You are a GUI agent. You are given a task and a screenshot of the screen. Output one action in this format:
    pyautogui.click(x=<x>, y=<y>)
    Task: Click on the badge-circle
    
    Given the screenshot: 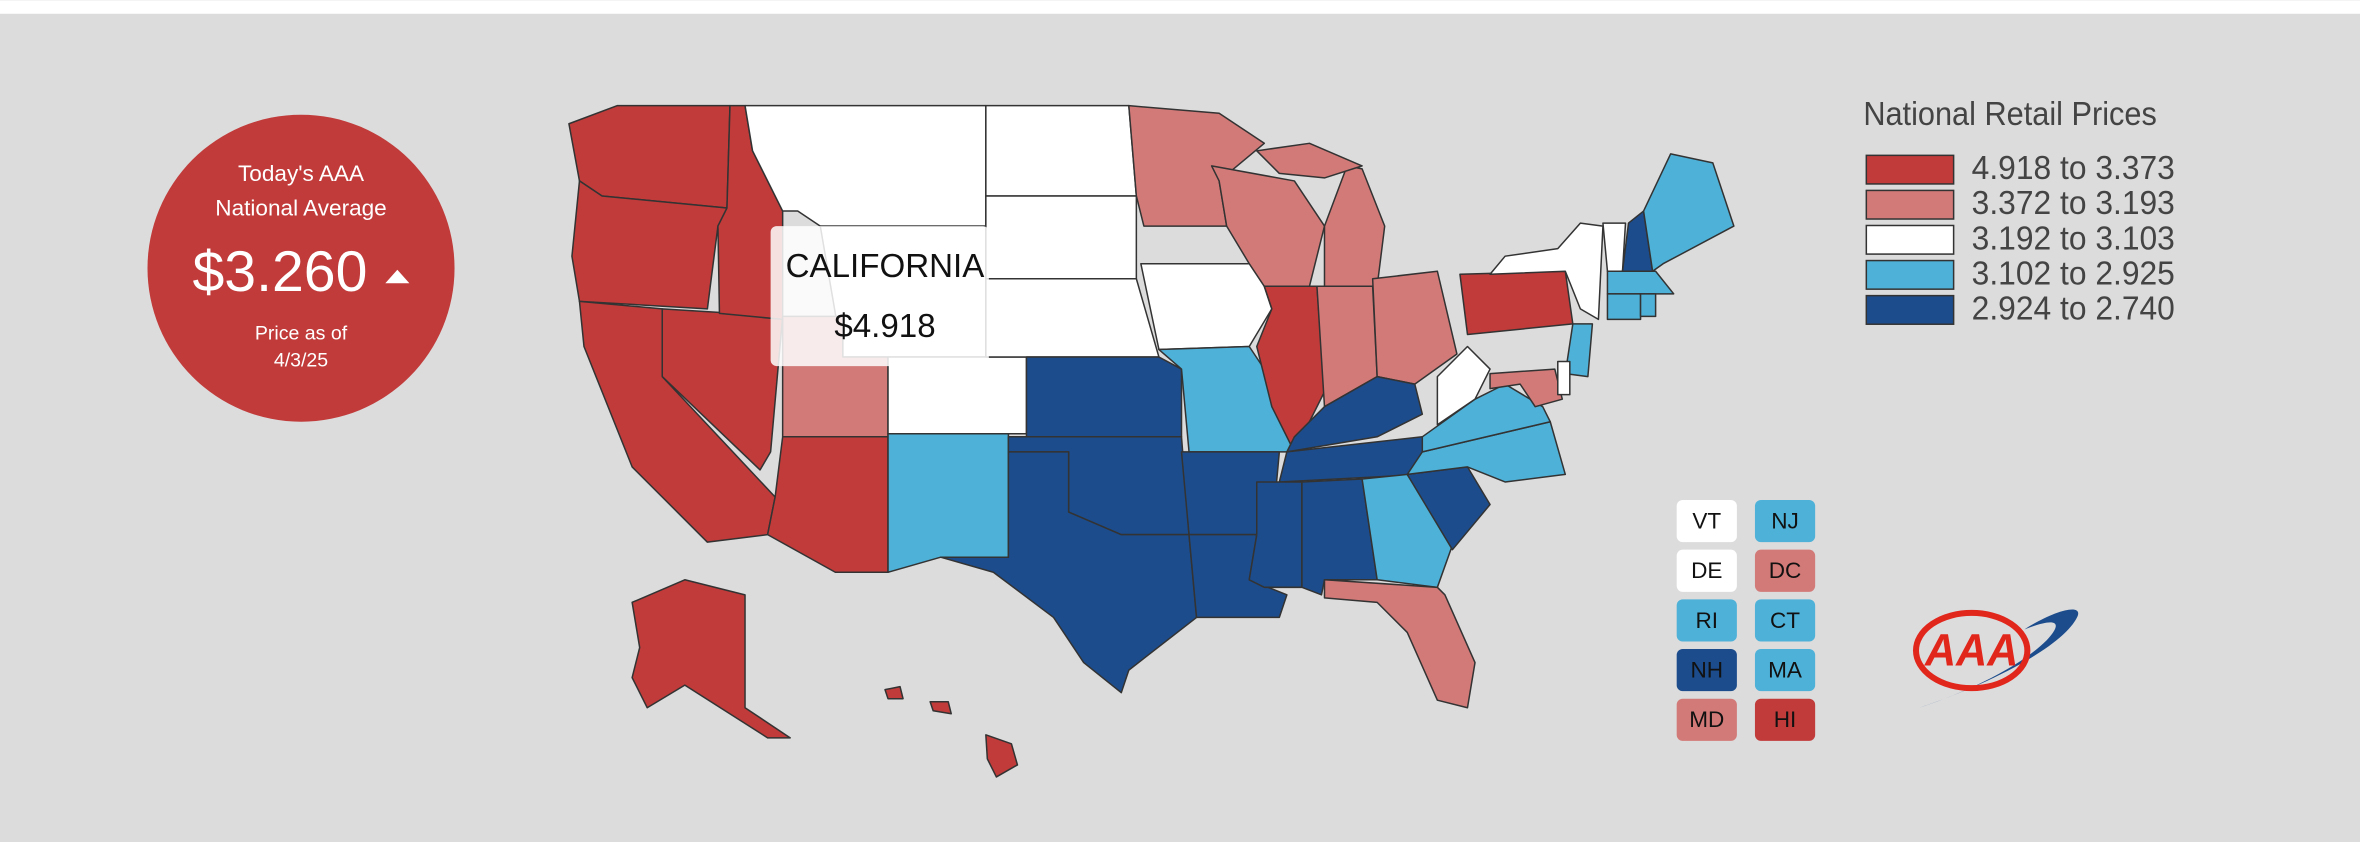 What is the action you would take?
    pyautogui.click(x=301, y=268)
    